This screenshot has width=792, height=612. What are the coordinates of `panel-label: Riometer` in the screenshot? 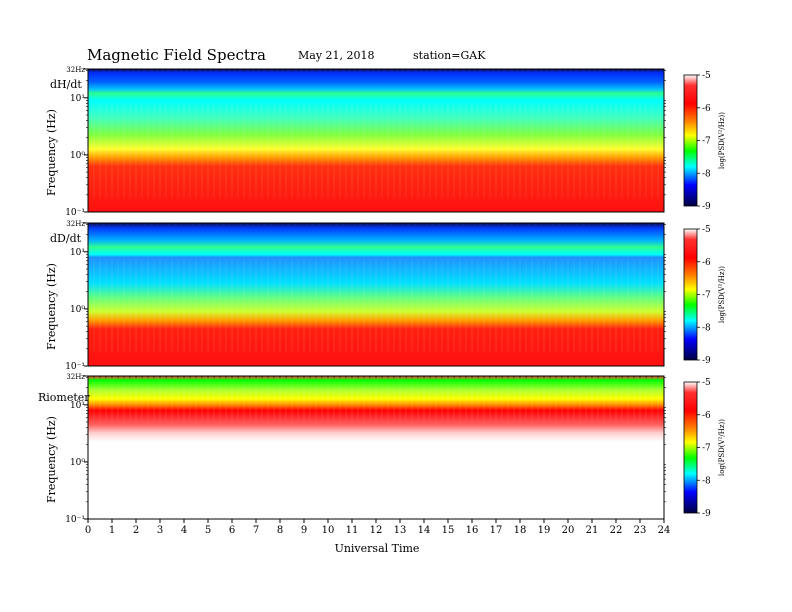 It's located at (64, 397).